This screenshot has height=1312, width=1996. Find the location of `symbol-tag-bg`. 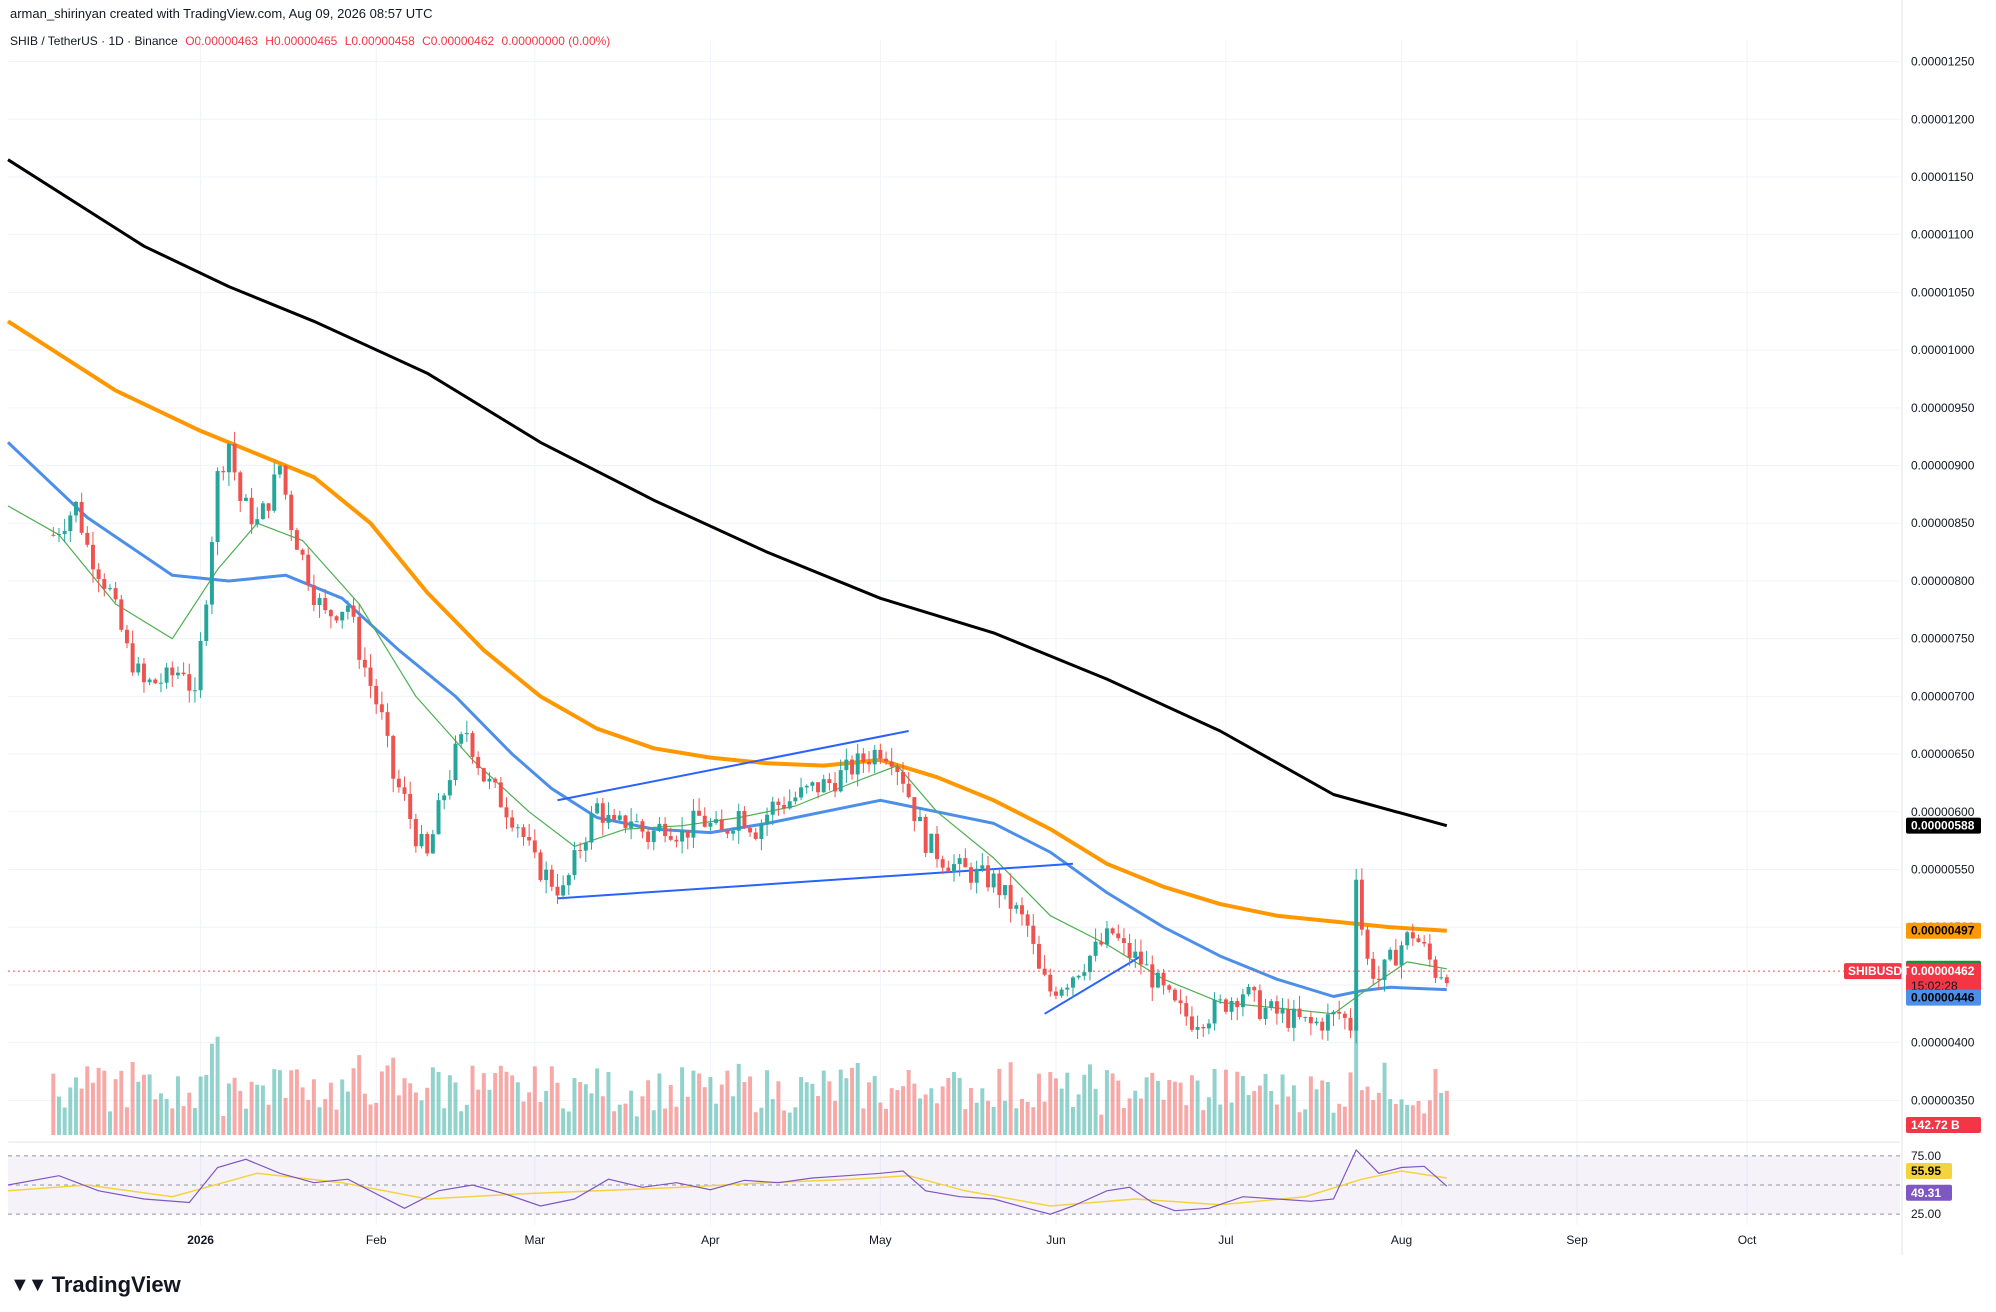

symbol-tag-bg is located at coordinates (1873, 971).